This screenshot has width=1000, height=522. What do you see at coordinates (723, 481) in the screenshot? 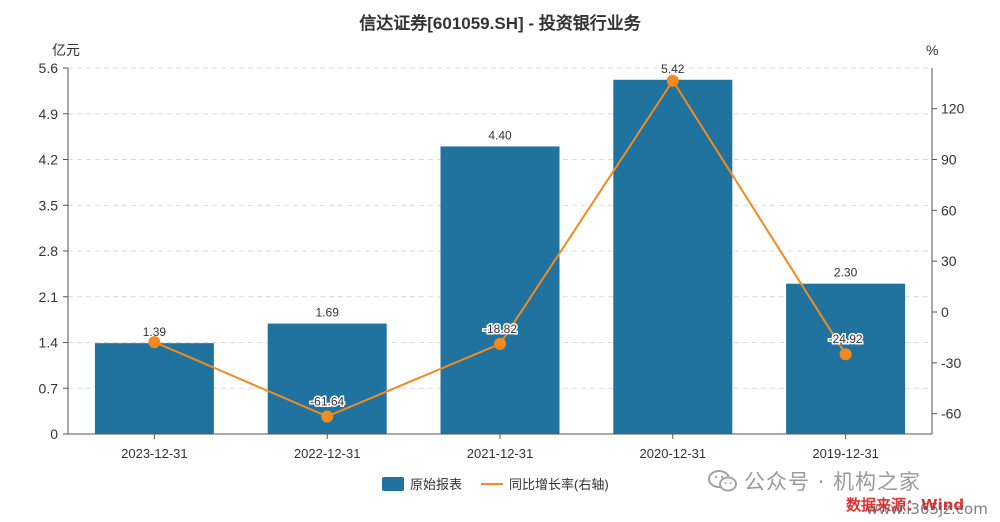
I see `wechat-icon` at bounding box center [723, 481].